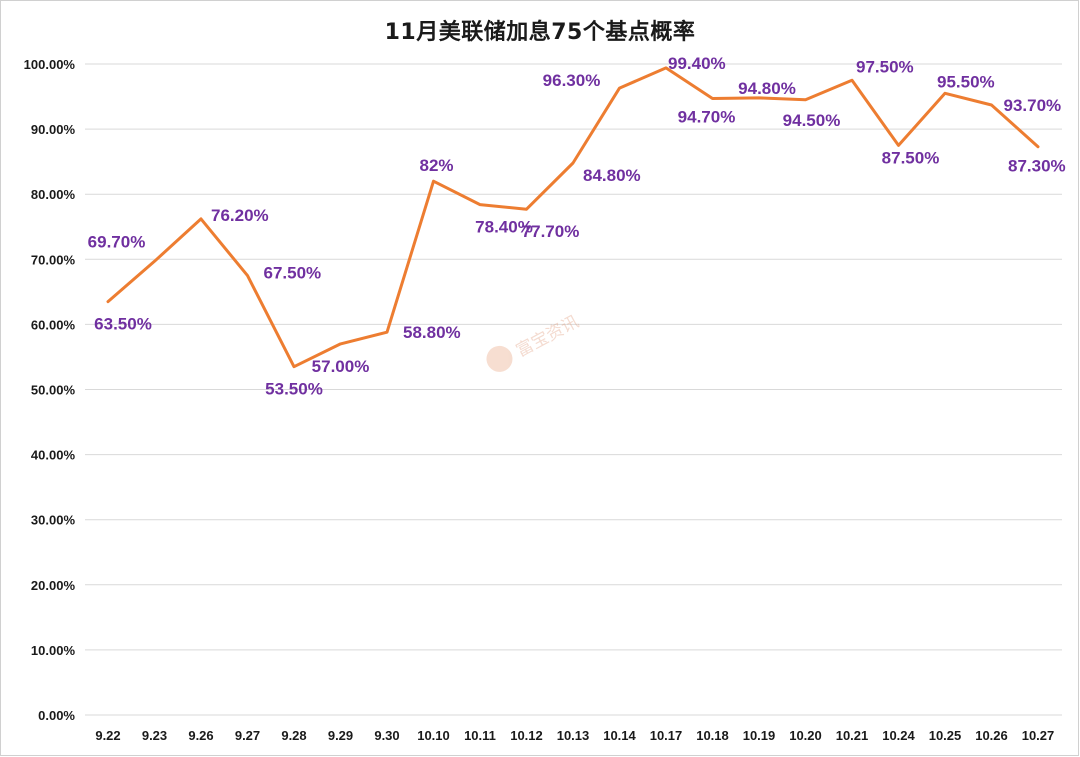 Image resolution: width=1080 pixels, height=757 pixels. What do you see at coordinates (898, 735) in the screenshot?
I see `x-tick-label: 10.24` at bounding box center [898, 735].